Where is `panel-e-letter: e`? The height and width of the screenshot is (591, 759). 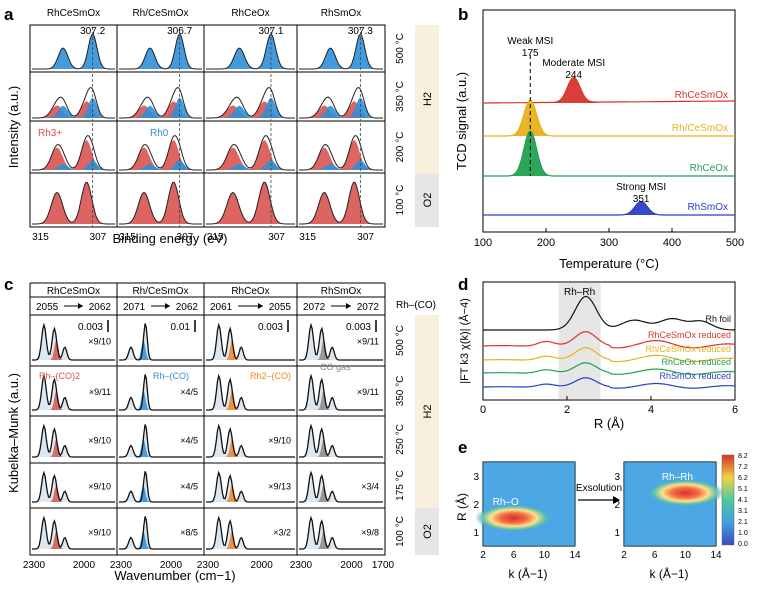
panel-e-letter: e is located at coordinates (462, 447).